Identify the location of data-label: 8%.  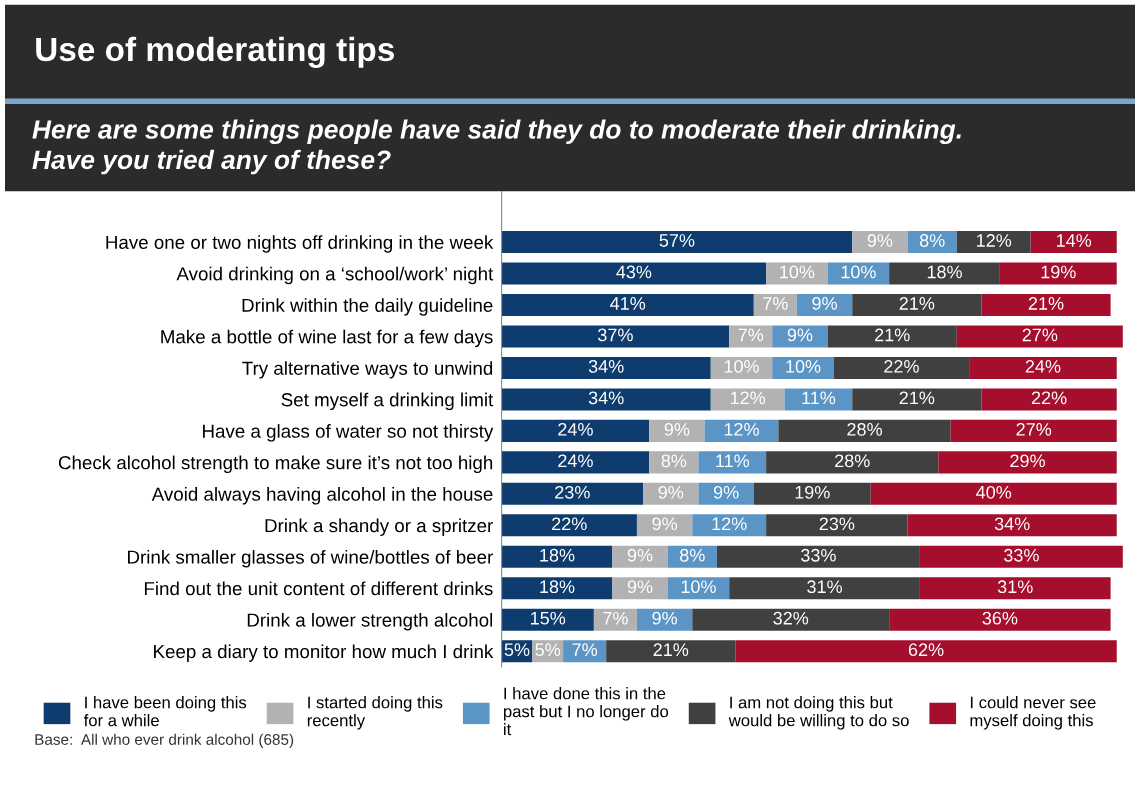
(674, 461).